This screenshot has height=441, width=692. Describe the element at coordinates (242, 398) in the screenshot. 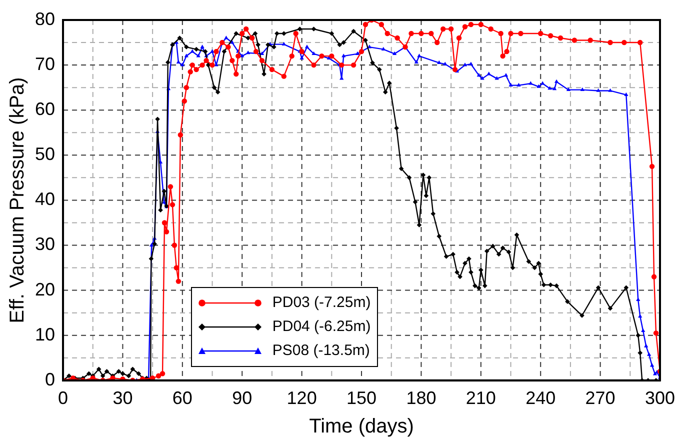

I see `x-tick-label: 90` at that location.